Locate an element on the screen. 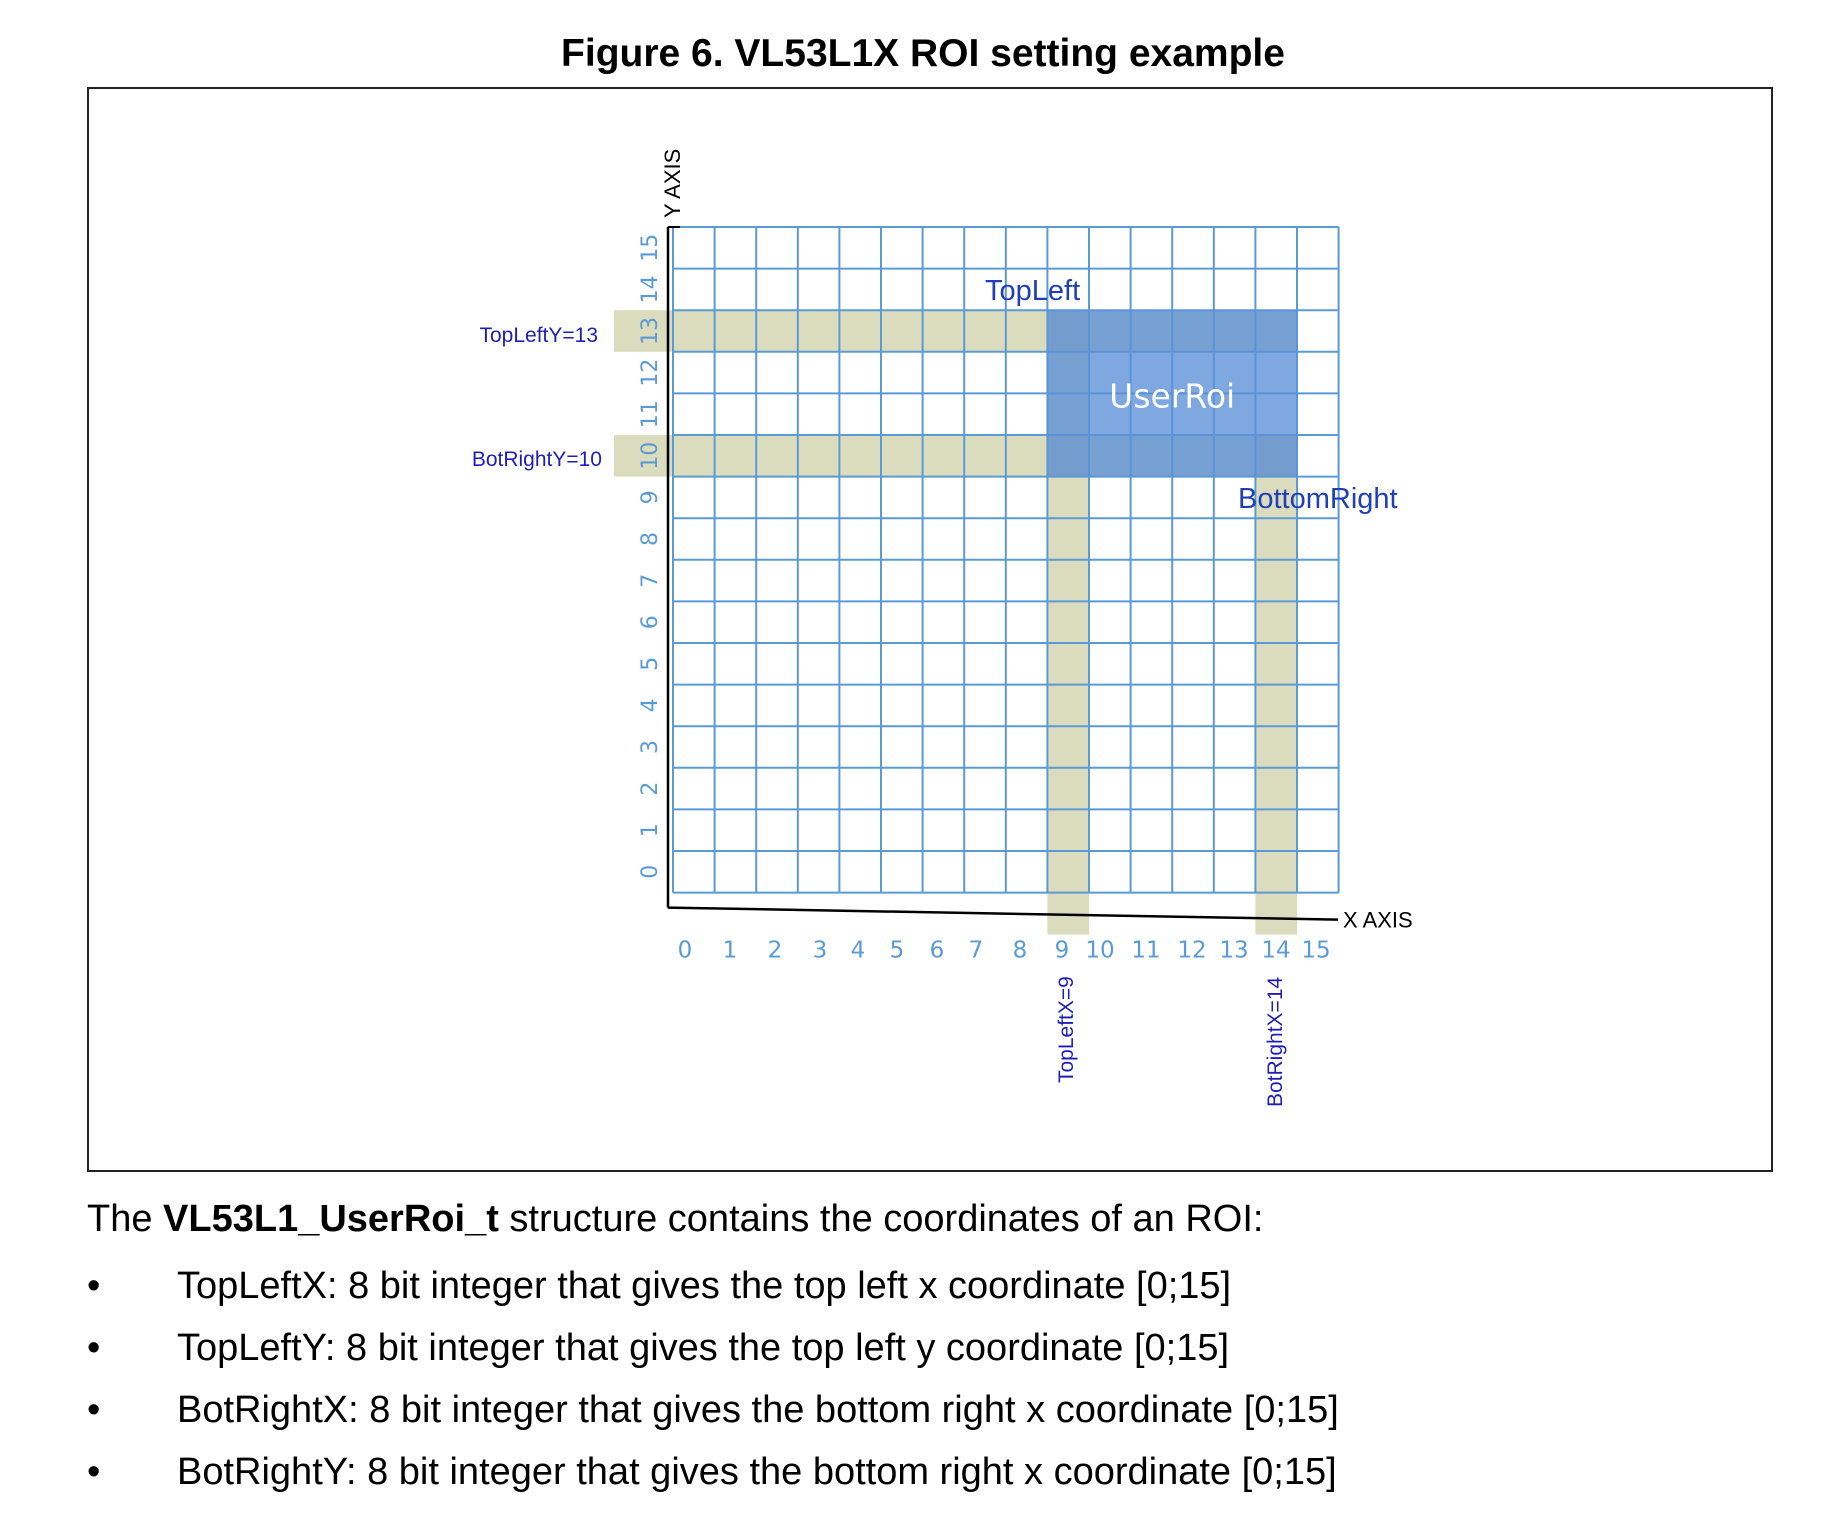 This screenshot has height=1526, width=1846. x-tick-label: 13 is located at coordinates (1233, 951).